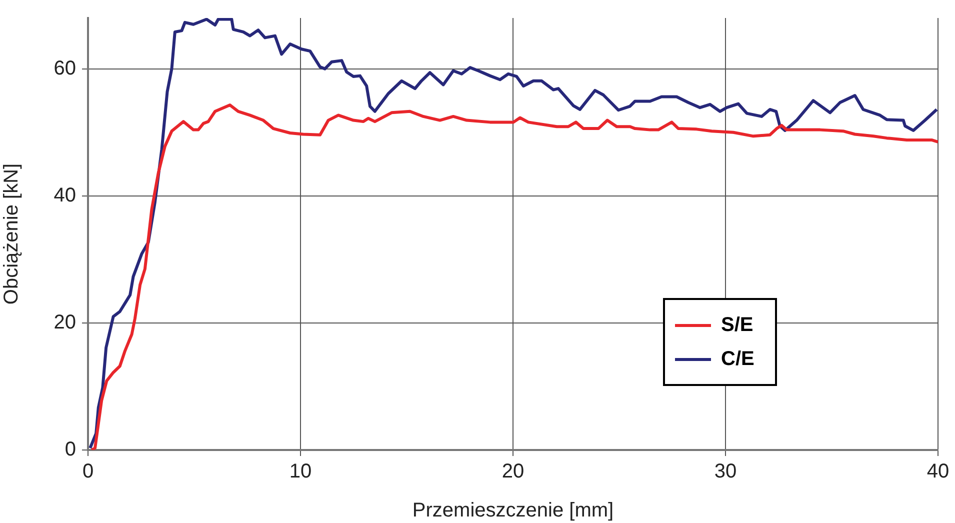  What do you see at coordinates (300, 471) in the screenshot?
I see `x-tick-label: 10` at bounding box center [300, 471].